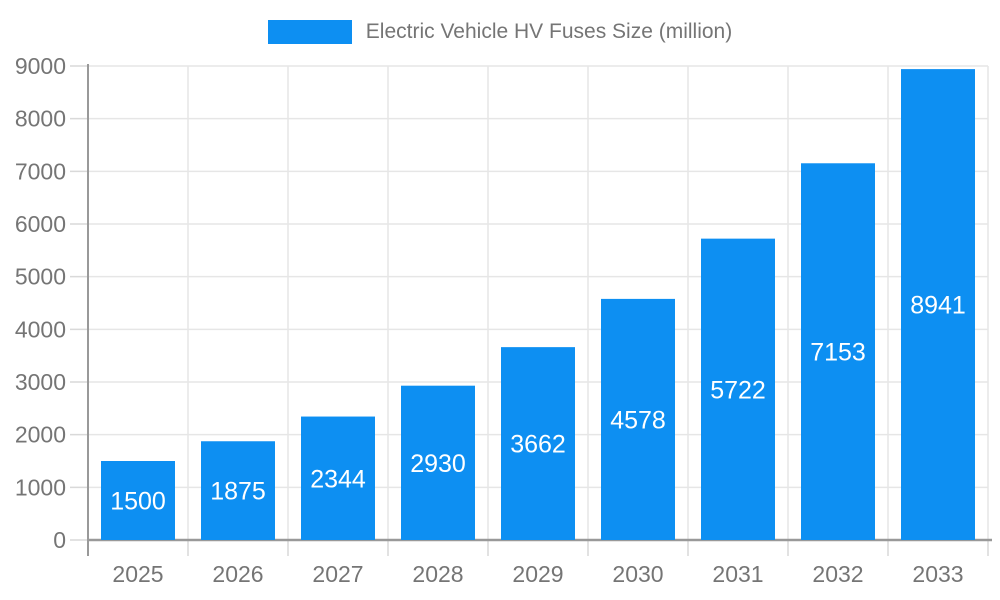  I want to click on bar-value-label: 1875, so click(238, 492).